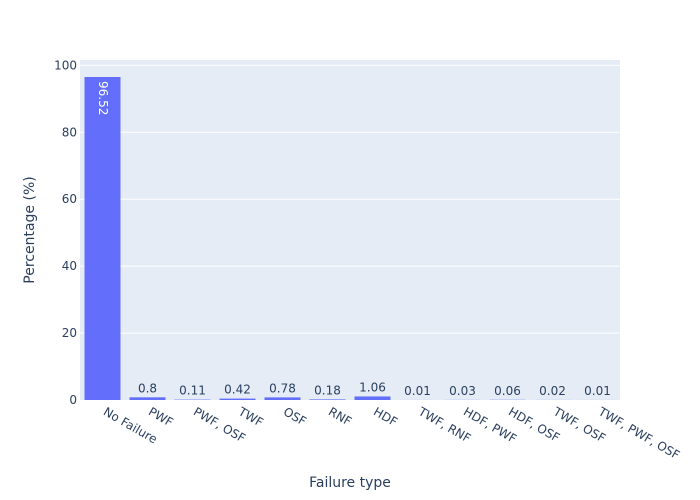 The width and height of the screenshot is (700, 500). Describe the element at coordinates (147, 388) in the screenshot. I see `bar-value-label: 0.8` at that location.